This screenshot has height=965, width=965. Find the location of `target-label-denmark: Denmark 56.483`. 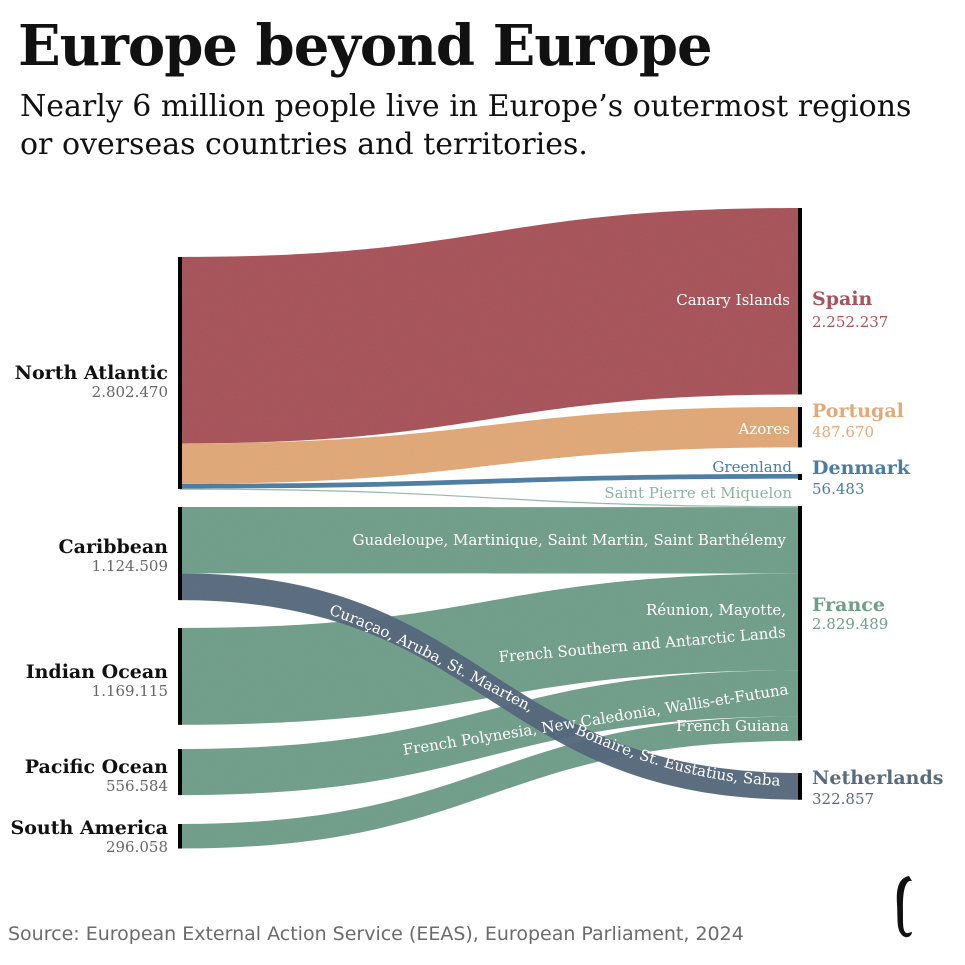

target-label-denmark: Denmark 56.483 is located at coordinates (861, 477).